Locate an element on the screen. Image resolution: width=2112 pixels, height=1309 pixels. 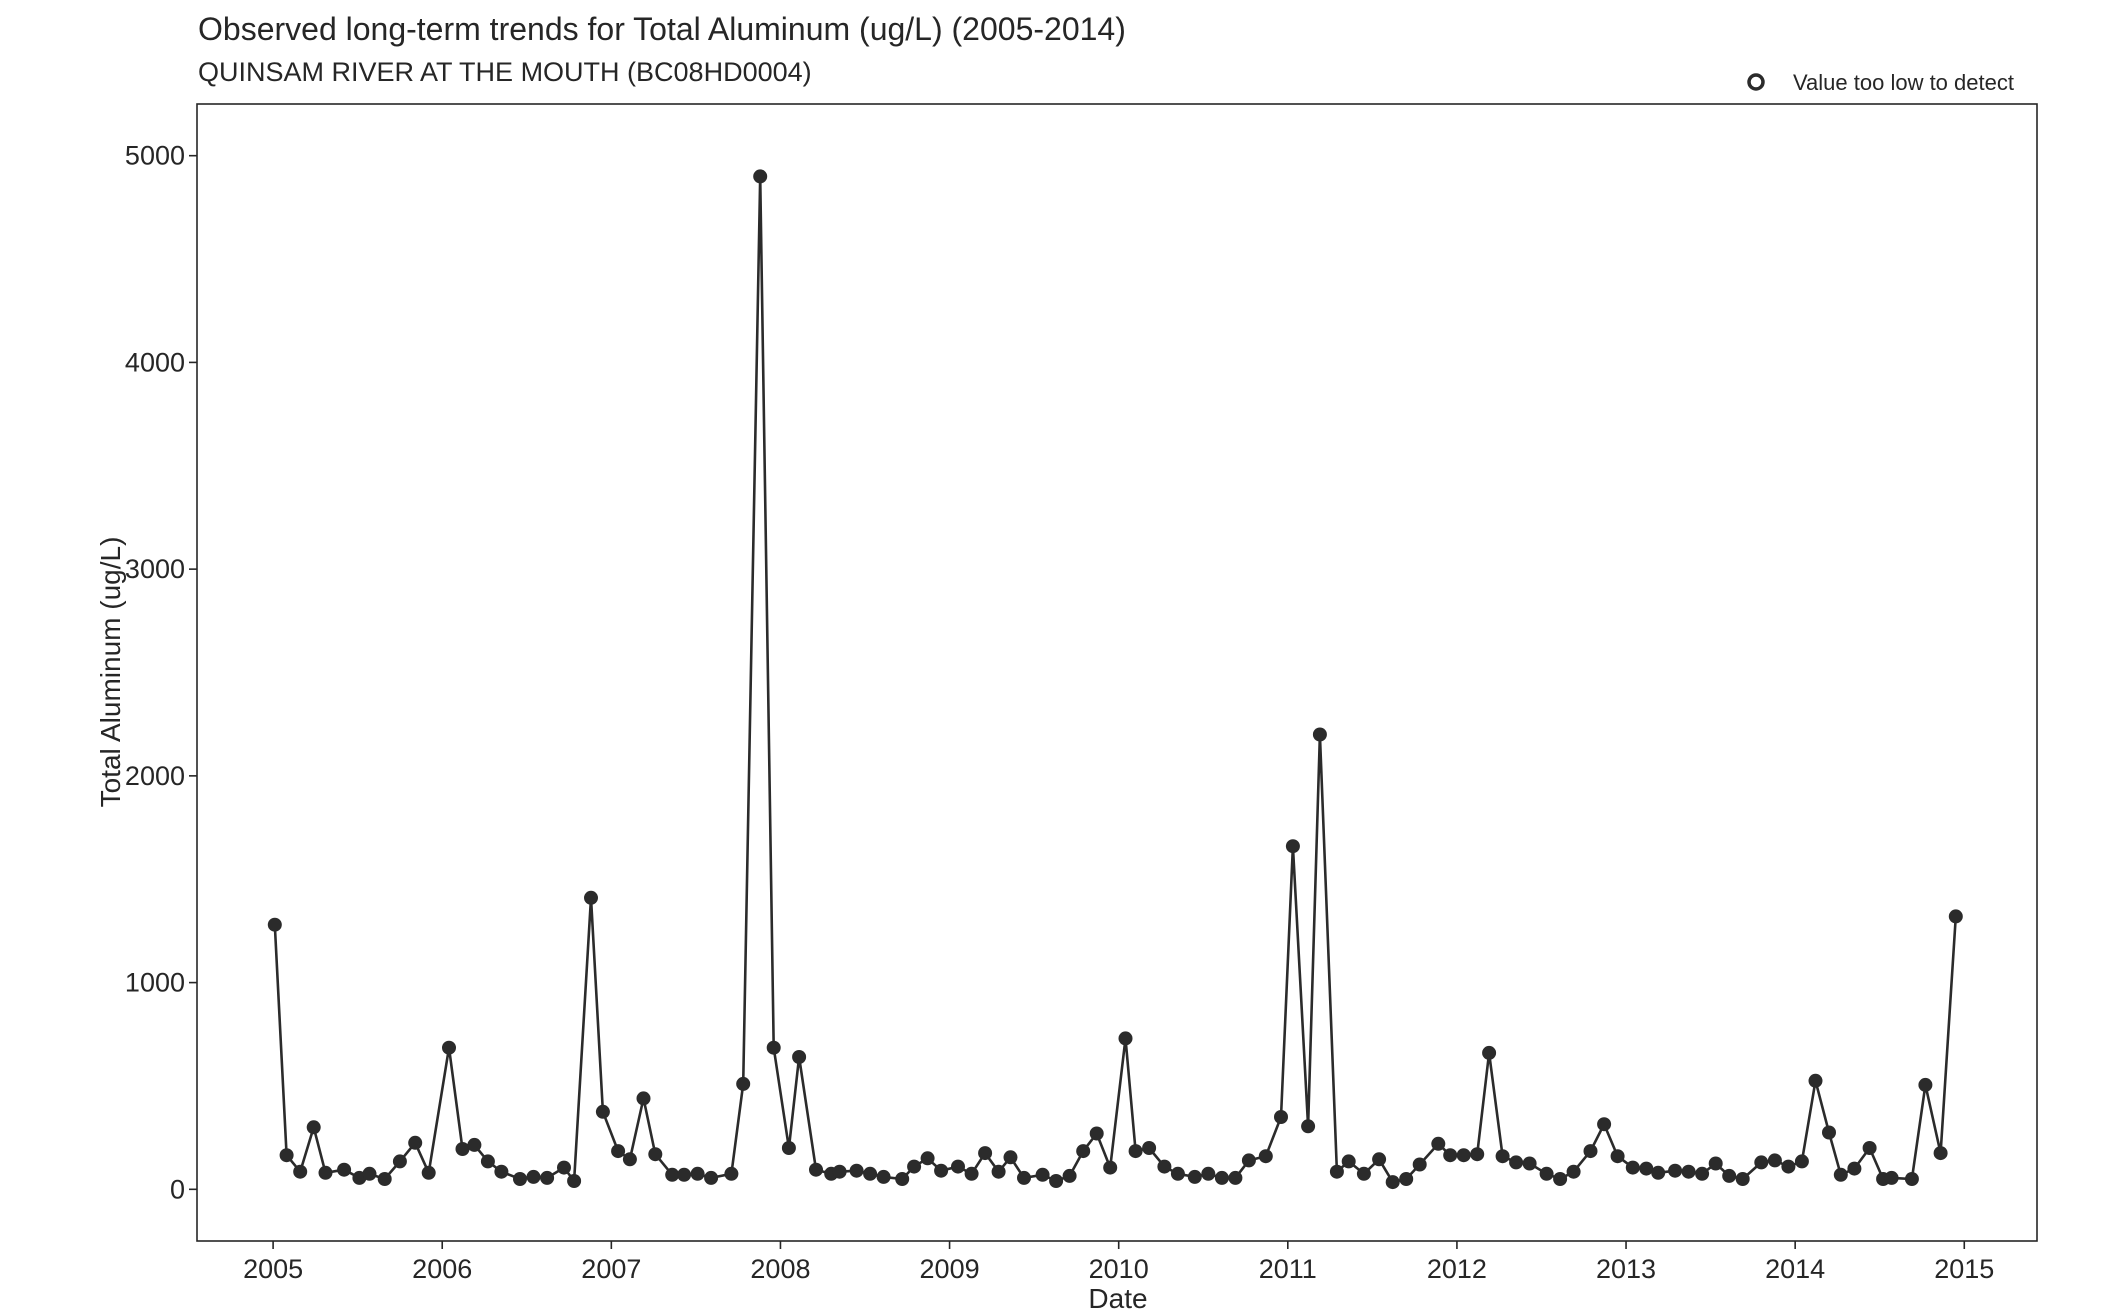
y-axis-title: Total Aluminum (ug/L) is located at coordinates (110, 672).